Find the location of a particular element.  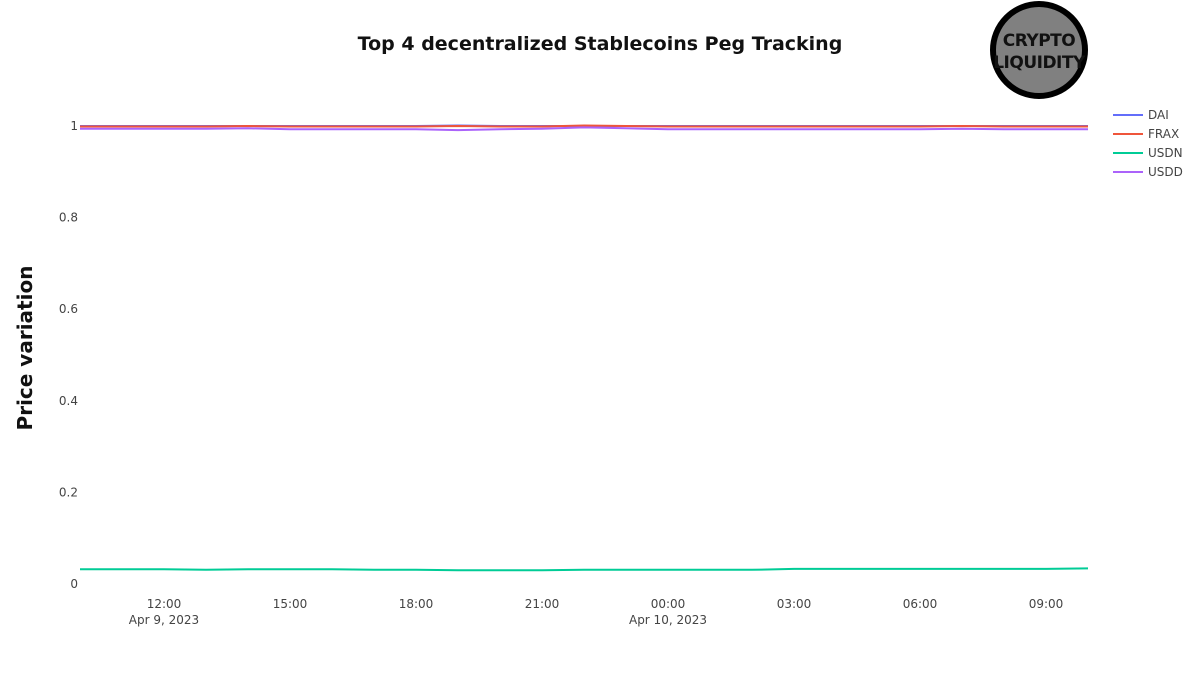

series-line-usdn is located at coordinates (584, 569).